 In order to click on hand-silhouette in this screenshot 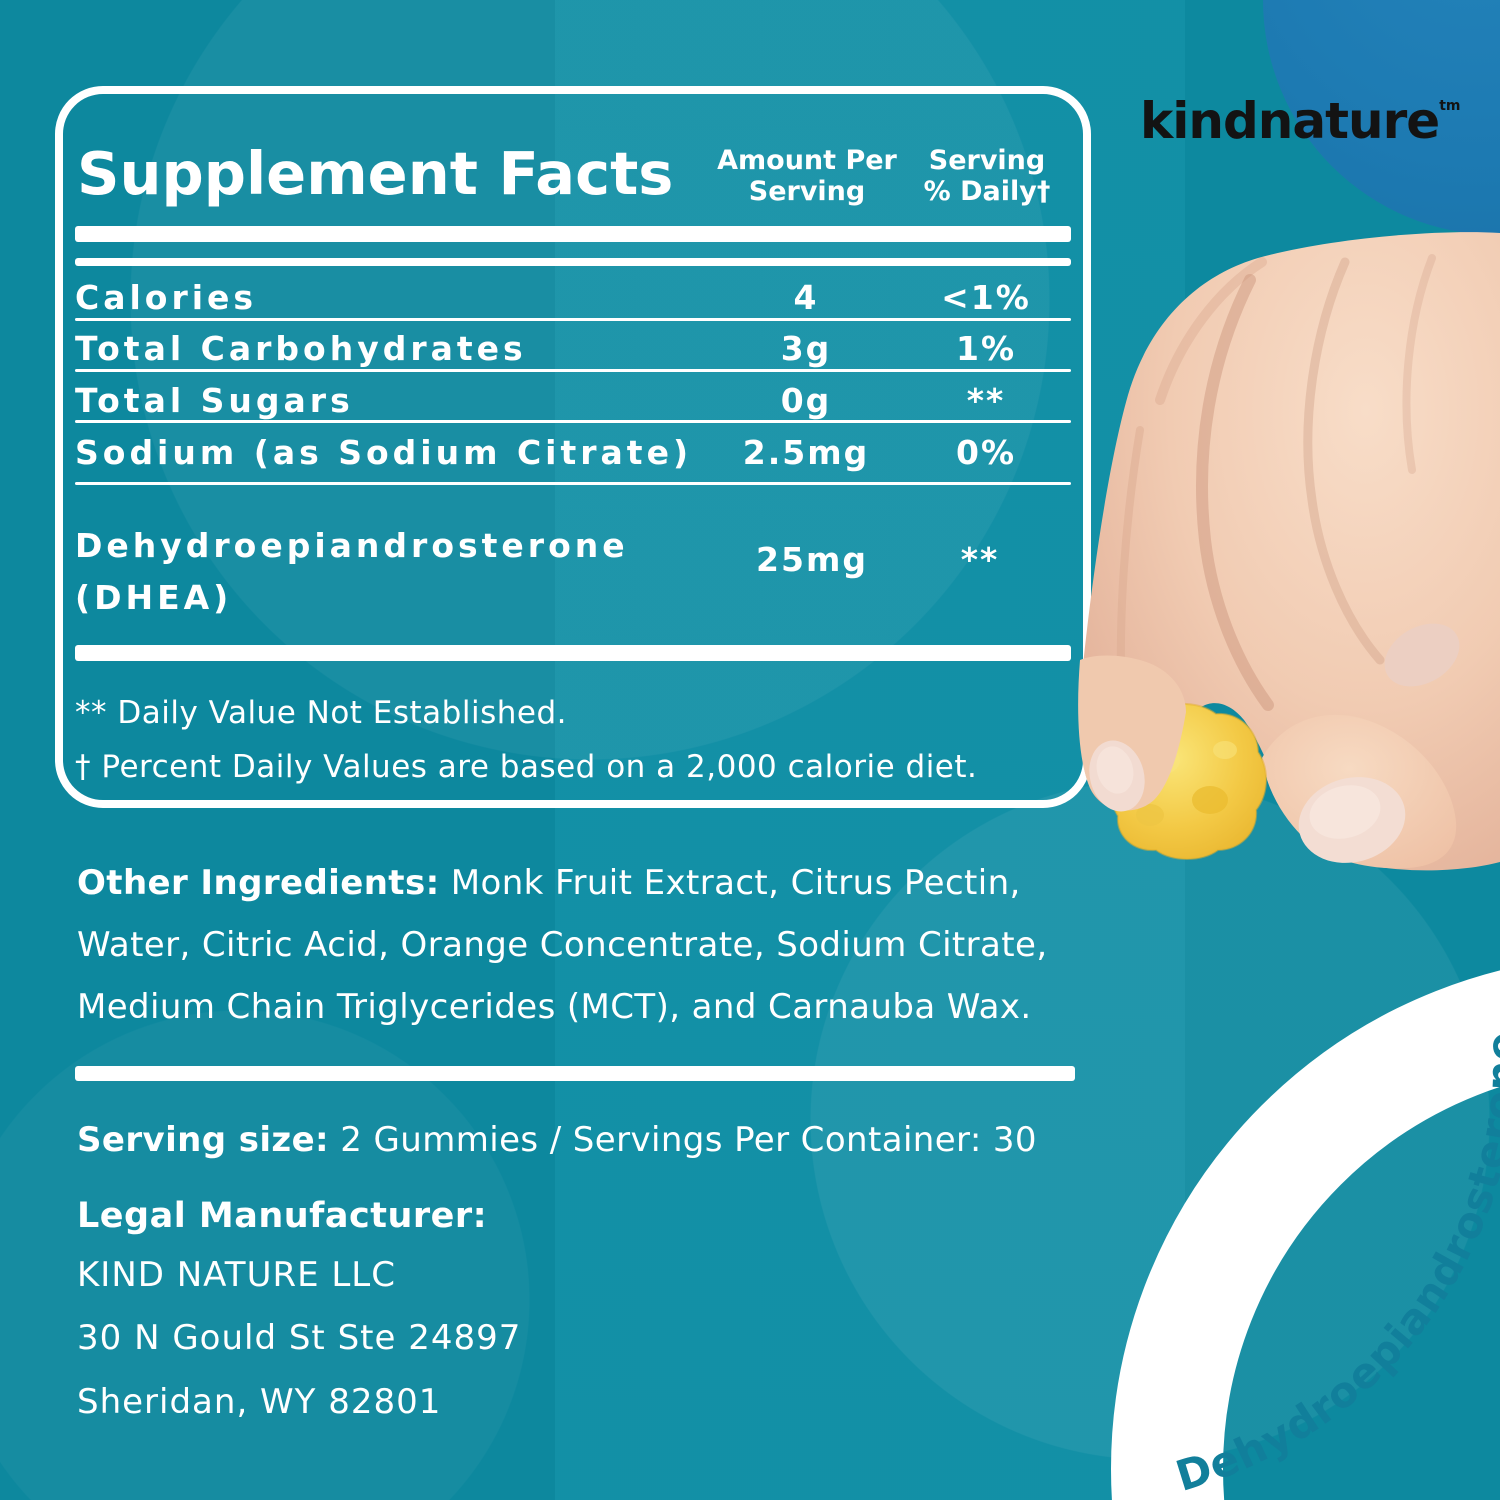, I will do `click(1289, 551)`.